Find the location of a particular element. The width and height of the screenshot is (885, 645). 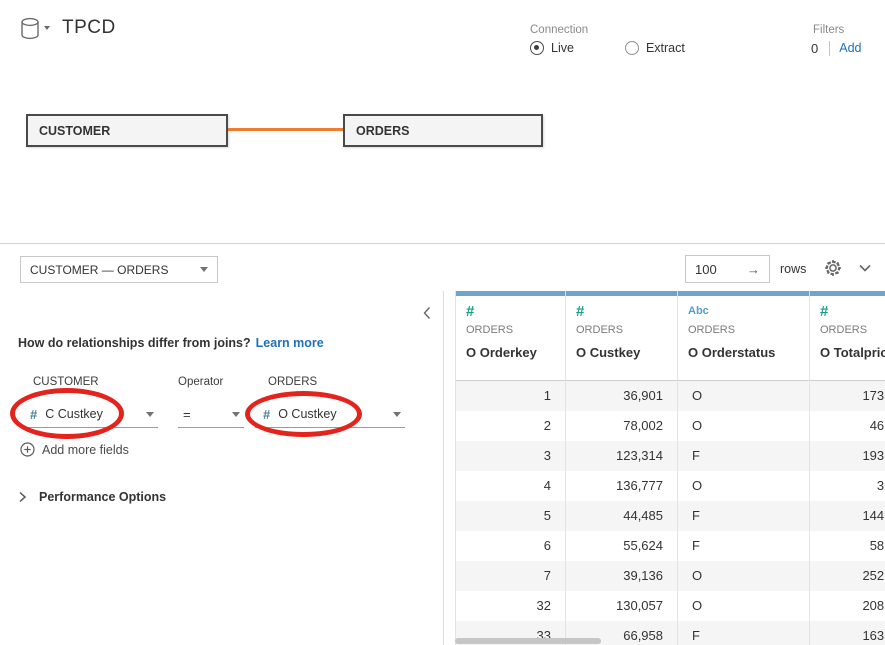

grid-cell: 193,8 is located at coordinates (847, 456).